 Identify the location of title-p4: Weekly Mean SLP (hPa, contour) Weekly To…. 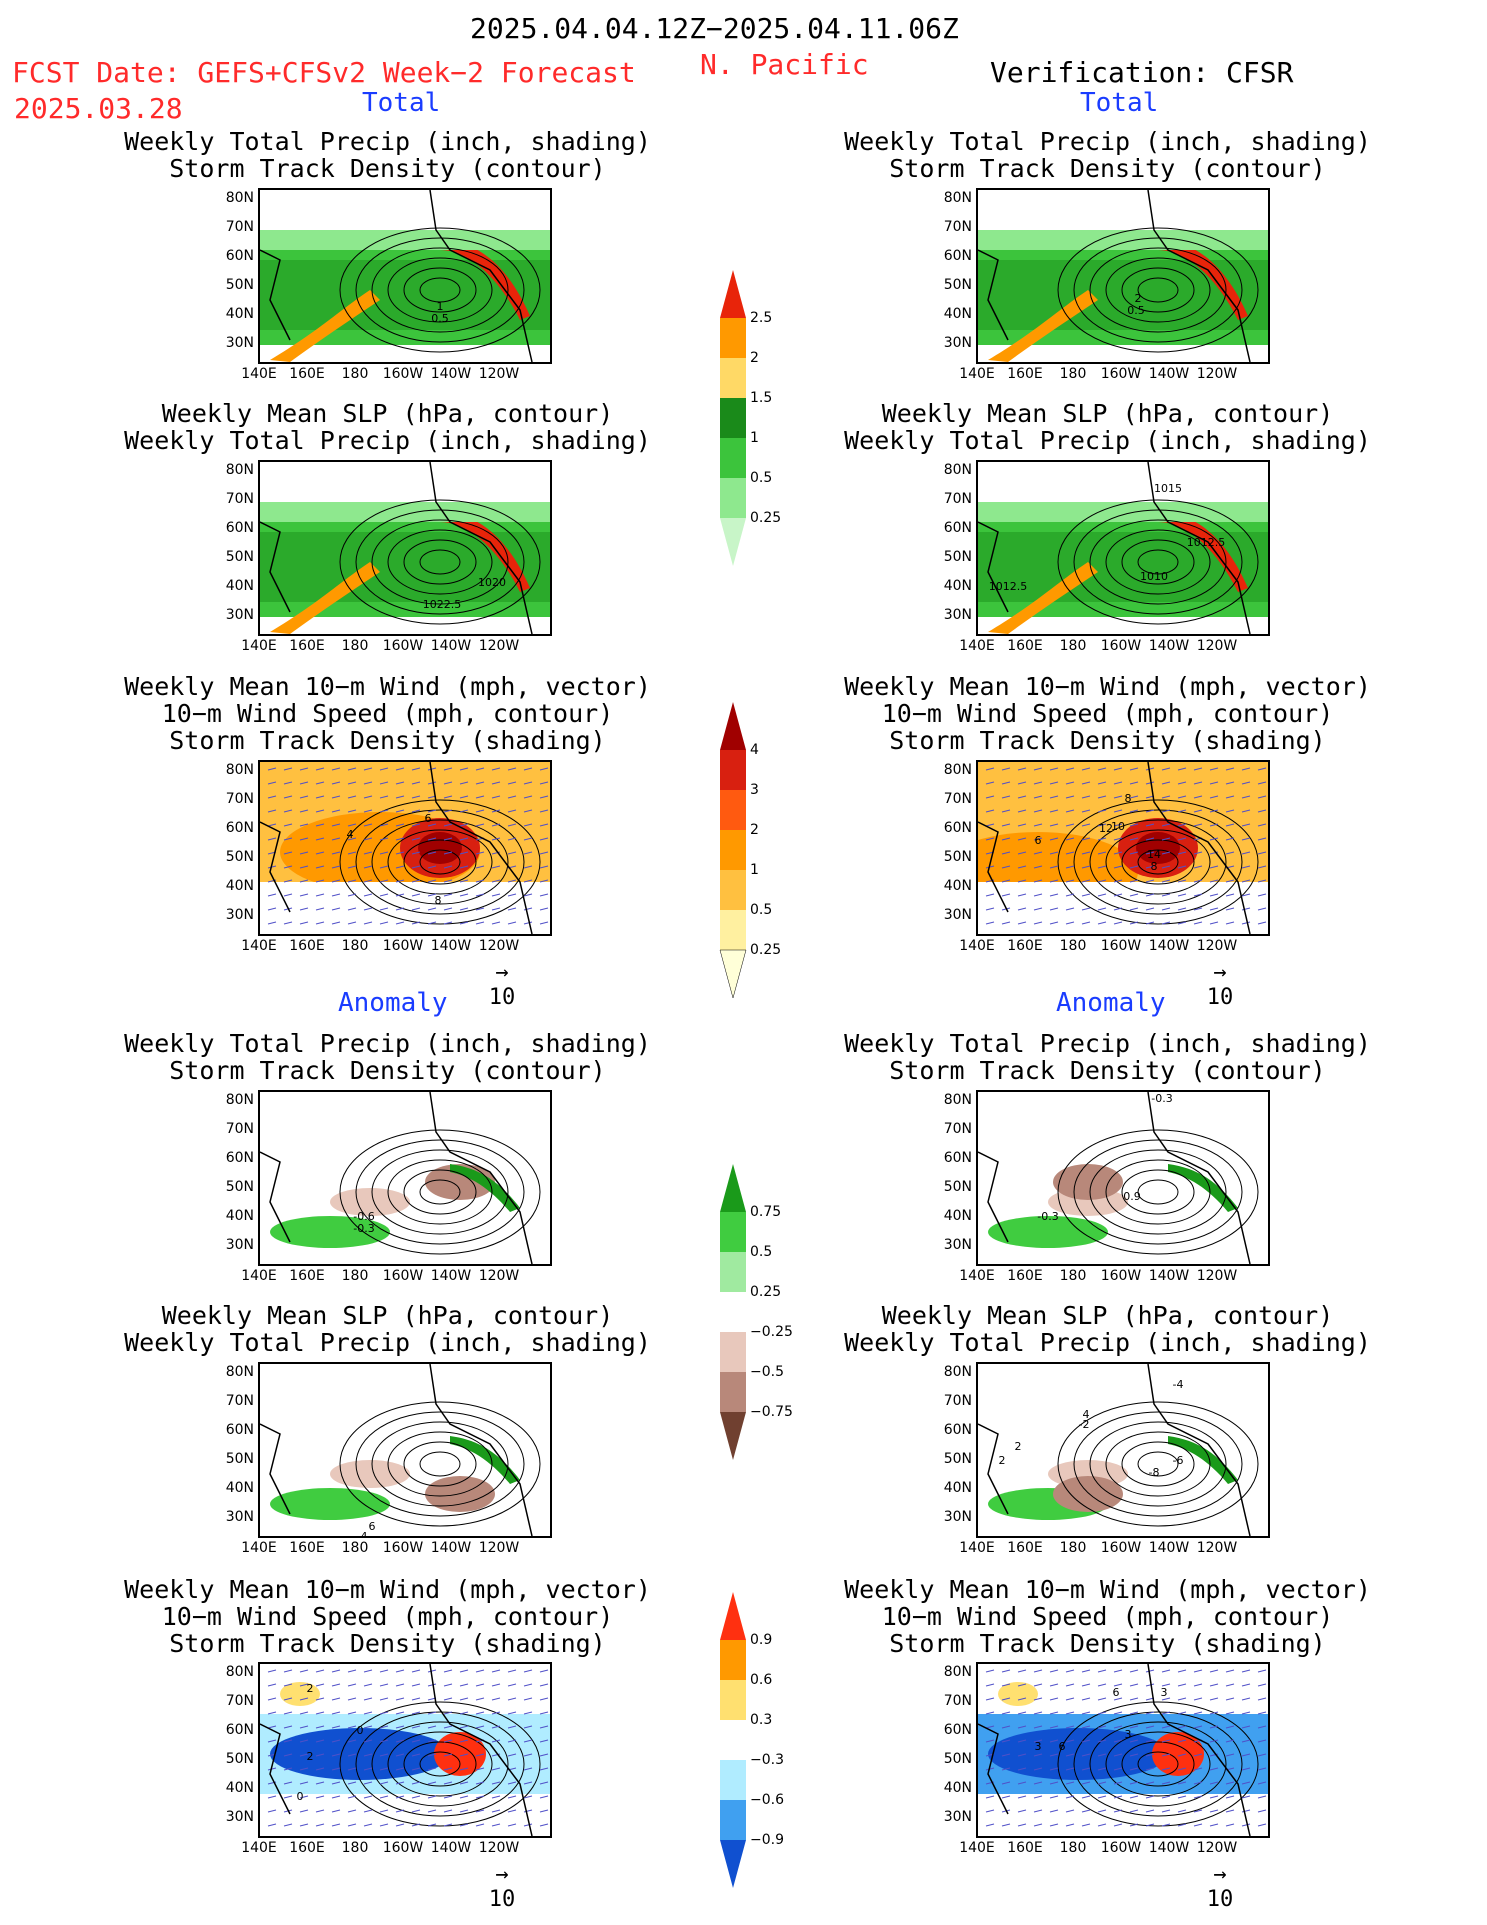
(1107, 427).